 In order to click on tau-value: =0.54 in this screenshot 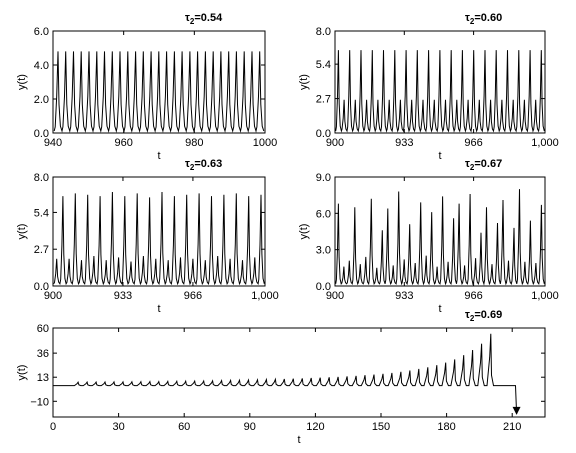, I will do `click(208, 18)`.